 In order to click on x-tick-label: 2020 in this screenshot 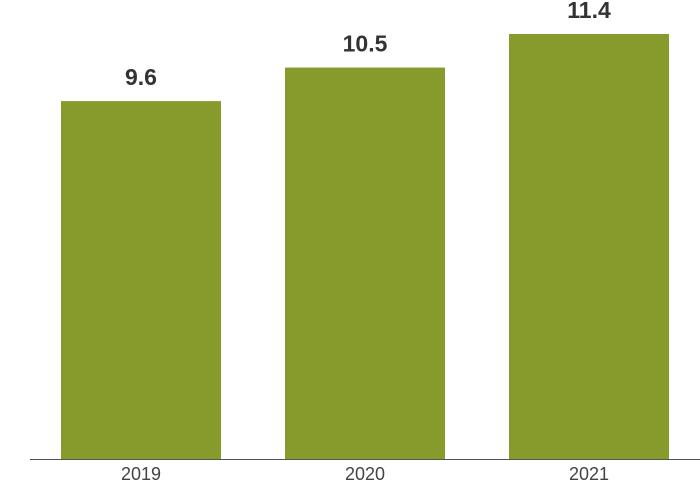, I will do `click(365, 474)`.